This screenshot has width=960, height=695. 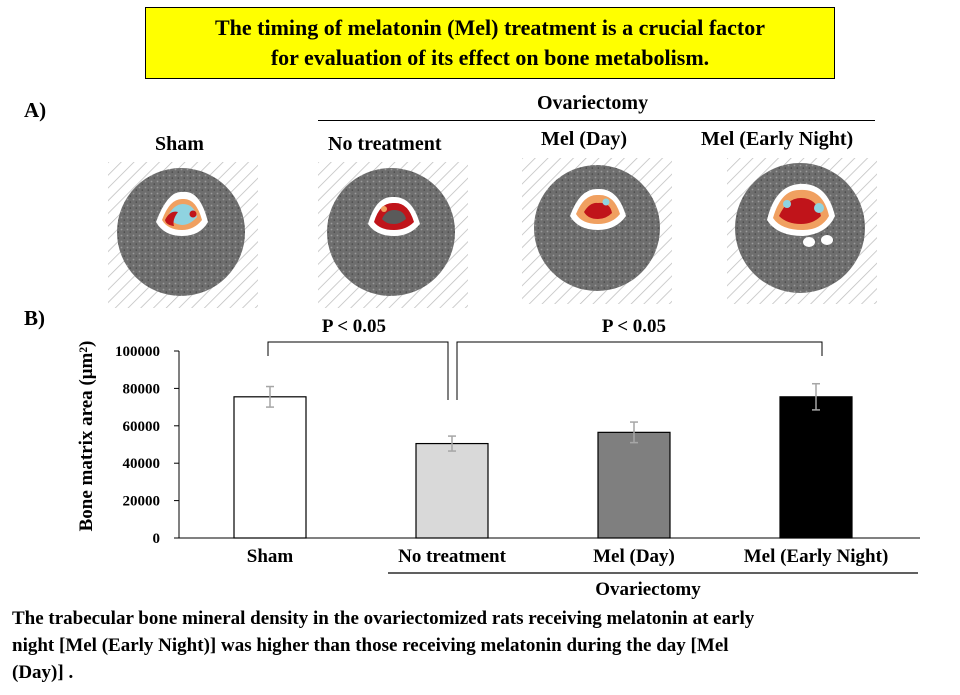 I want to click on caption-line-3: (Day)] ., so click(x=43, y=672).